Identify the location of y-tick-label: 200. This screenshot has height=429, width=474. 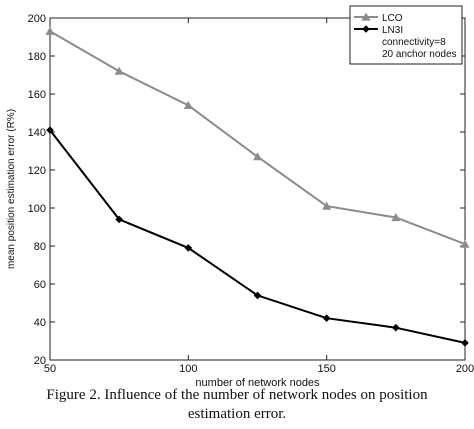
(37, 19).